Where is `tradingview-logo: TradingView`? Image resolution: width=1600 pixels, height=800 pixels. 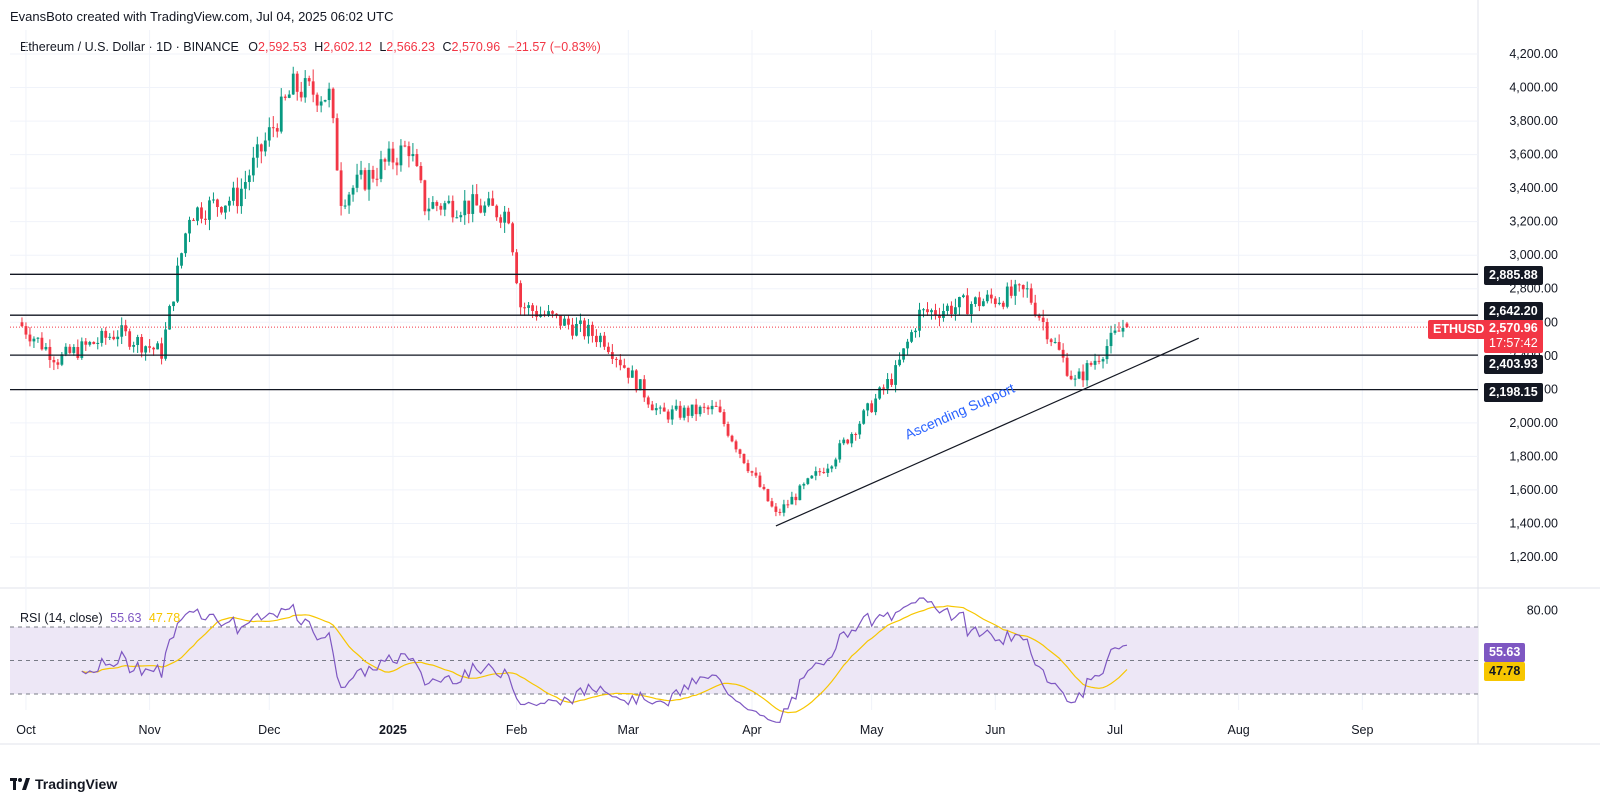 tradingview-logo: TradingView is located at coordinates (63, 784).